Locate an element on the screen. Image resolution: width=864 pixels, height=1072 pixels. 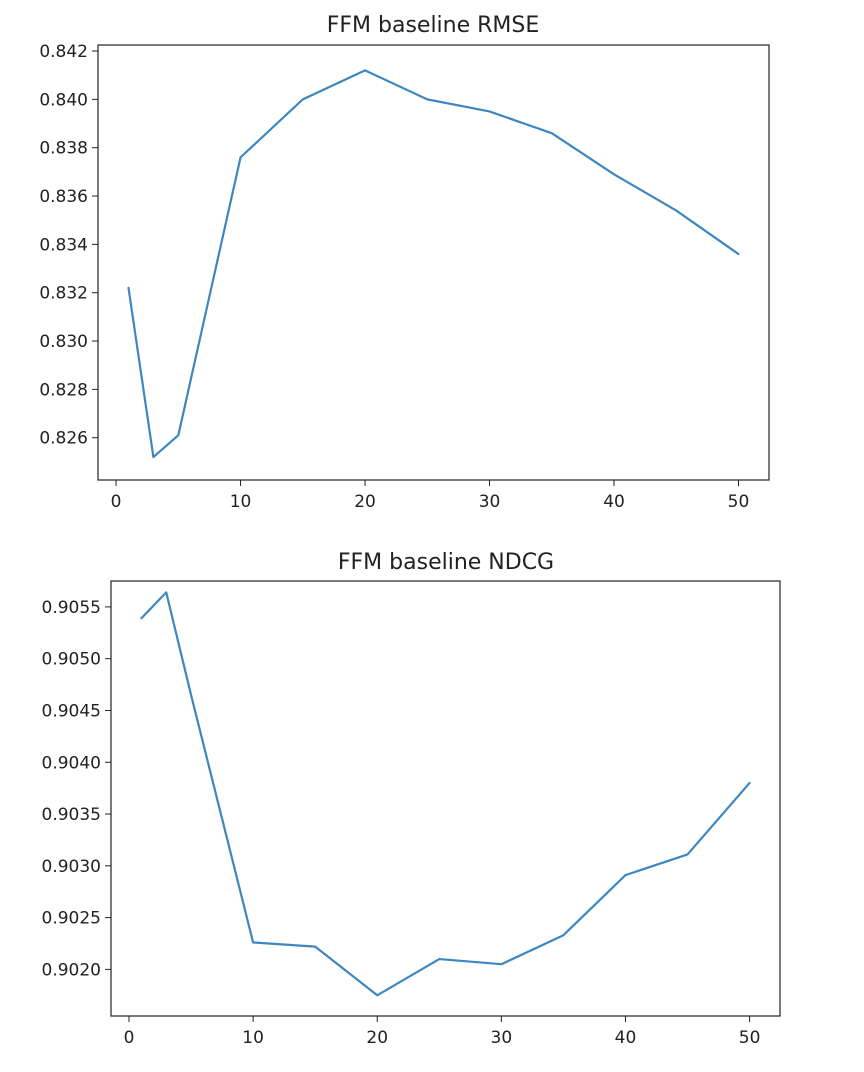
ndcg-xtick-label: 10 is located at coordinates (253, 1038).